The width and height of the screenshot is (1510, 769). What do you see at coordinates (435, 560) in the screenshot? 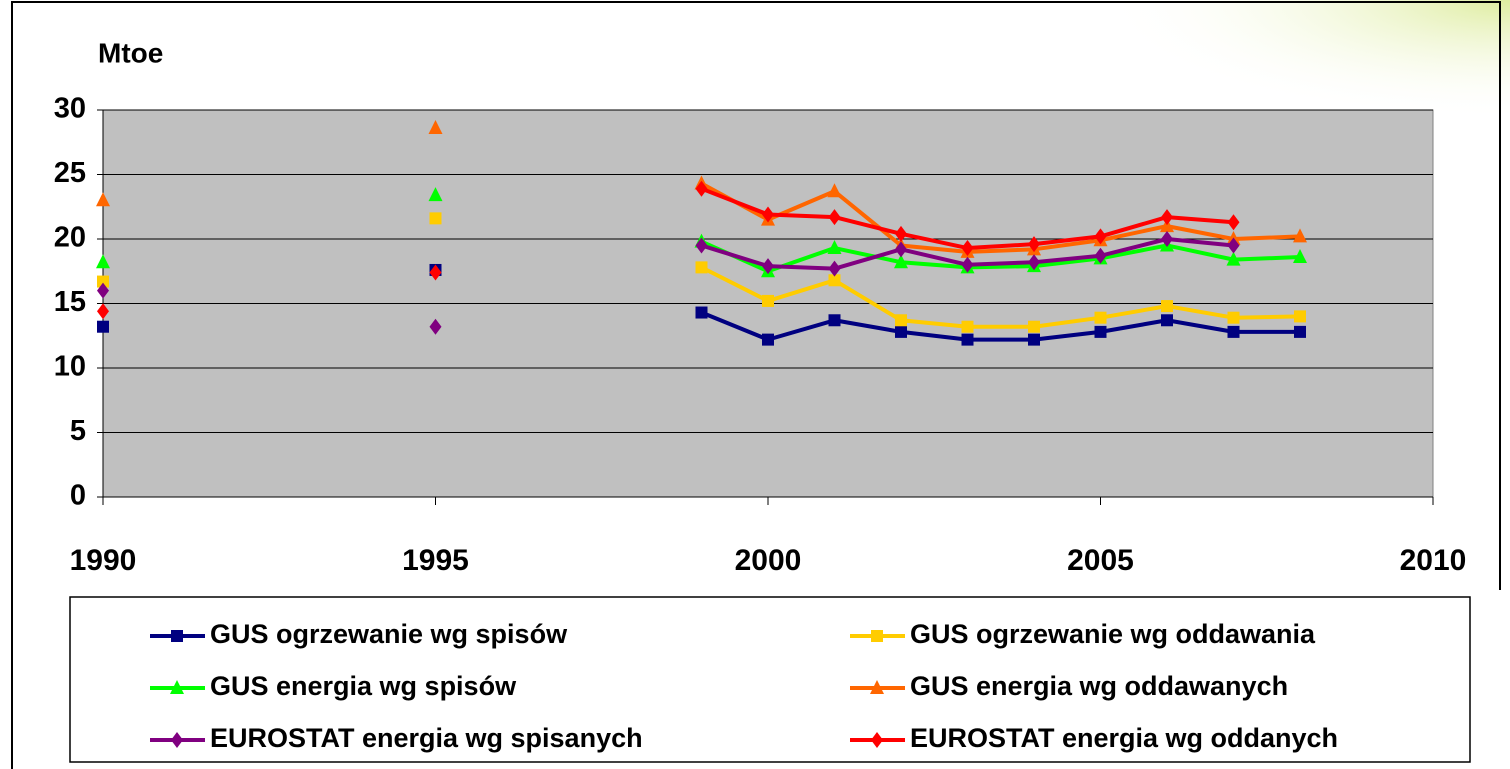
I see `x-tick-label: 1995` at bounding box center [435, 560].